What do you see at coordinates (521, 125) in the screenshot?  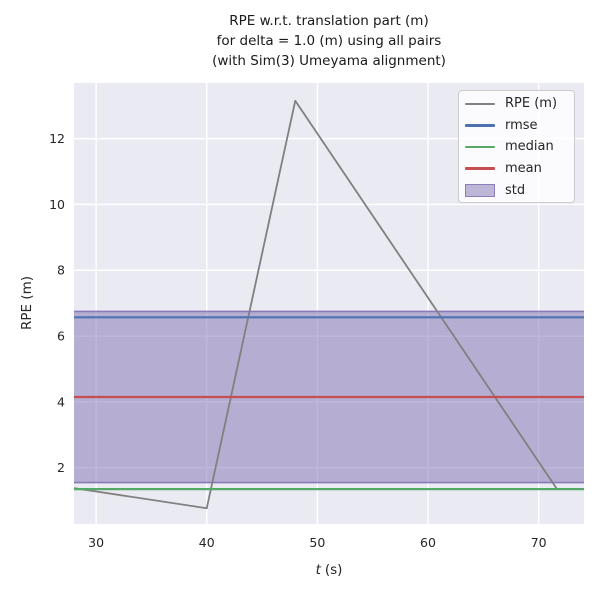 I see `legend-label-rmse: rmse` at bounding box center [521, 125].